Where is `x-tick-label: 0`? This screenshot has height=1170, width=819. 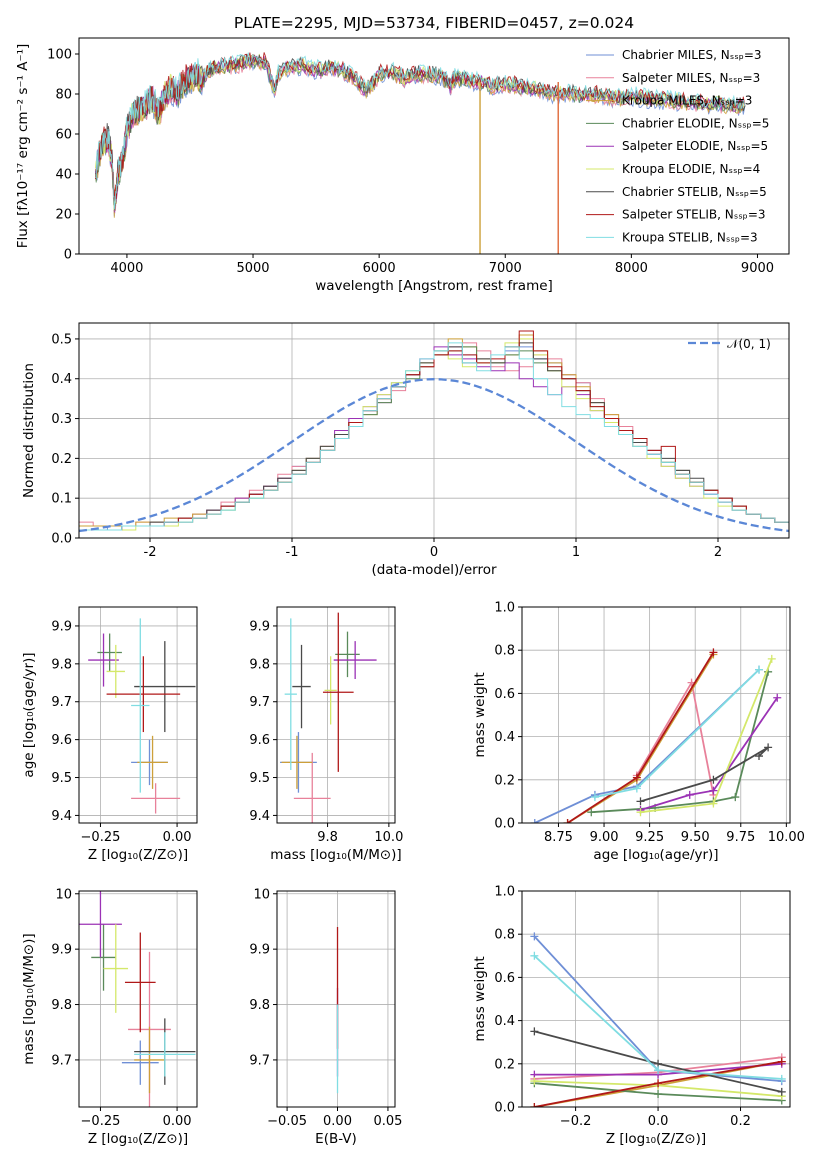 x-tick-label: 0 is located at coordinates (434, 552).